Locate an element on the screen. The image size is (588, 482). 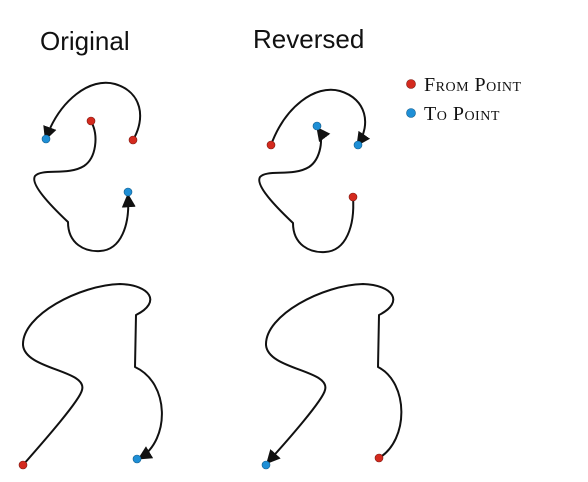
original-top-shape is located at coordinates (87, 167).